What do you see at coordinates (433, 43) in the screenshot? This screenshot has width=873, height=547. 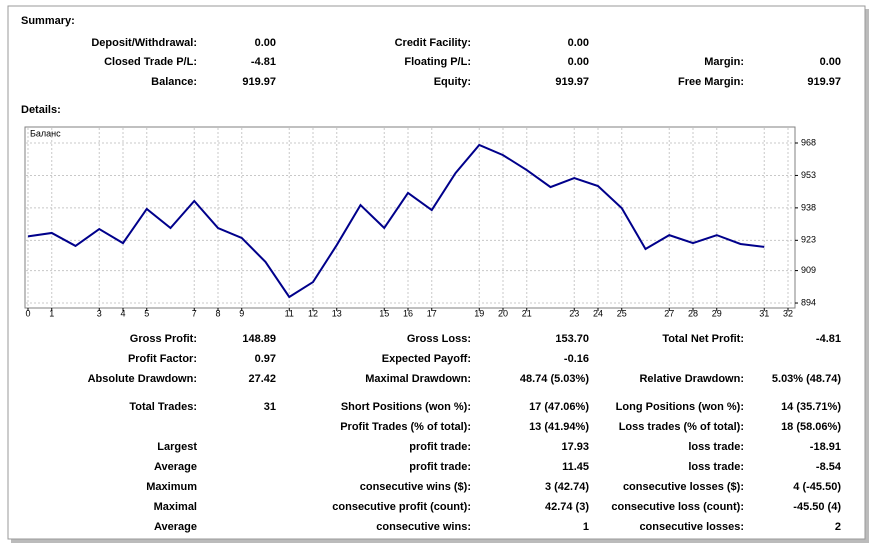 I see `cell-label: Credit Facility:` at bounding box center [433, 43].